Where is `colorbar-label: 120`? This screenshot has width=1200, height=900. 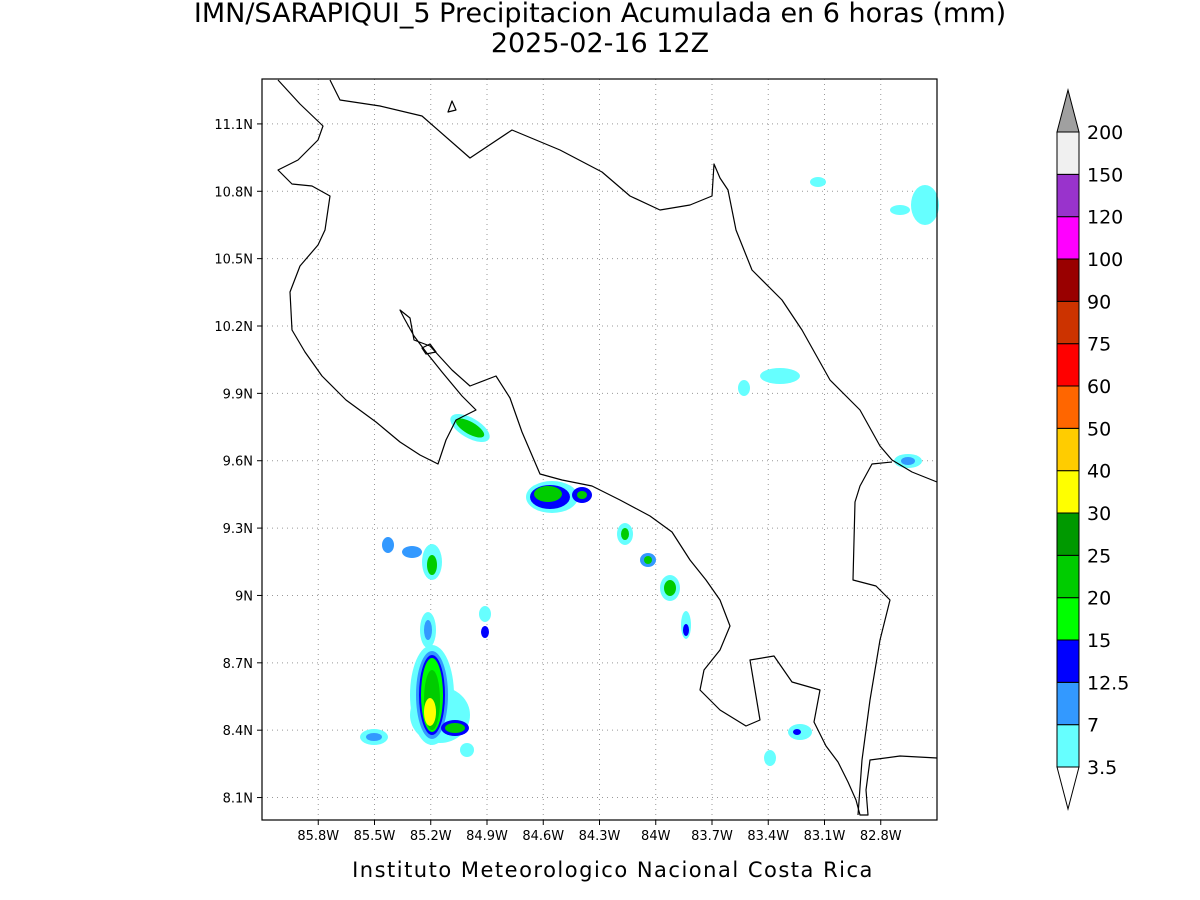
colorbar-label: 120 is located at coordinates (1105, 218).